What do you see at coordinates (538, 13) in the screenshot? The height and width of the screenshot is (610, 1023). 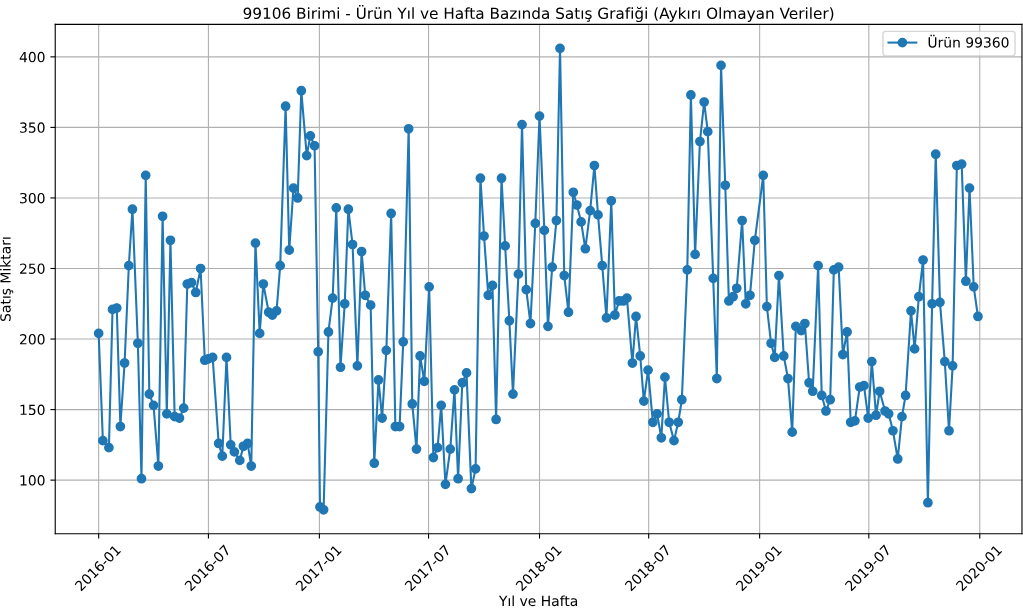 I see `chart-title: 99106 Birimi - Ürün Yıl ve Hafta Bazında Satış Grafiği (Aykırı Olmayan Veriler)` at bounding box center [538, 13].